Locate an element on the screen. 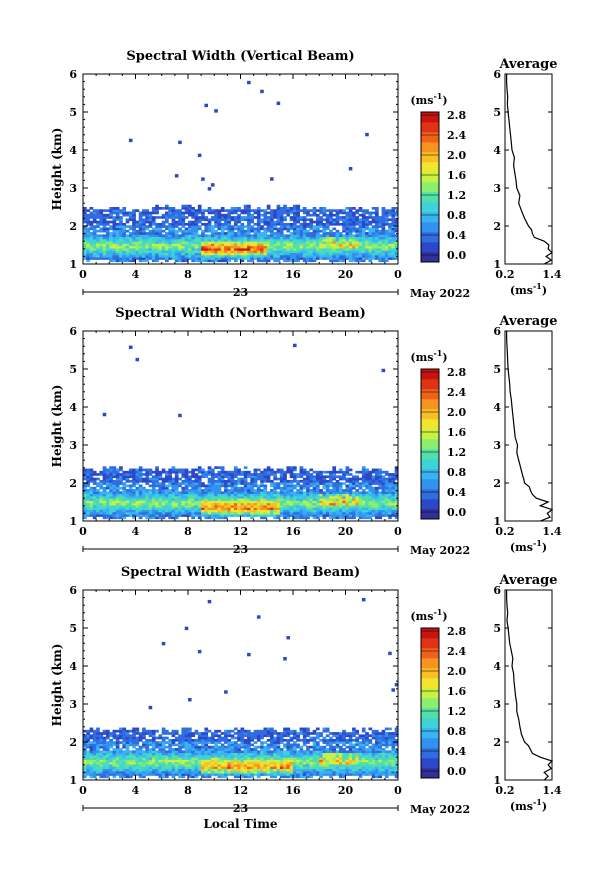 This screenshot has width=616, height=875. colorbar-swatch is located at coordinates (430, 117).